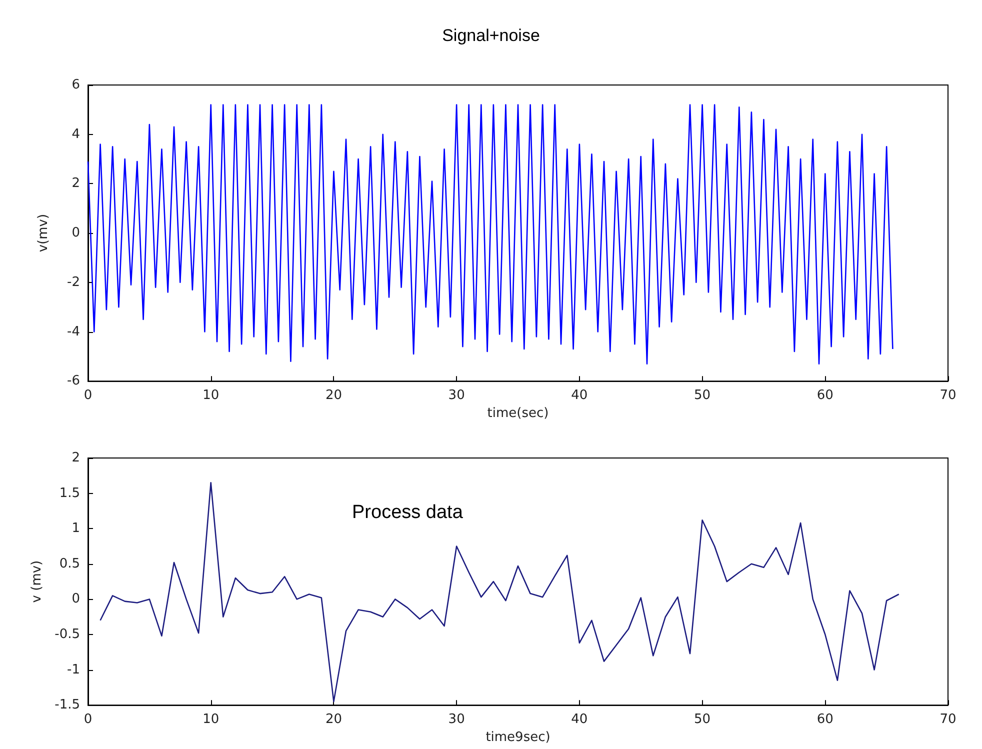 This screenshot has width=982, height=749. I want to click on y-tick-label: -6, so click(73, 381).